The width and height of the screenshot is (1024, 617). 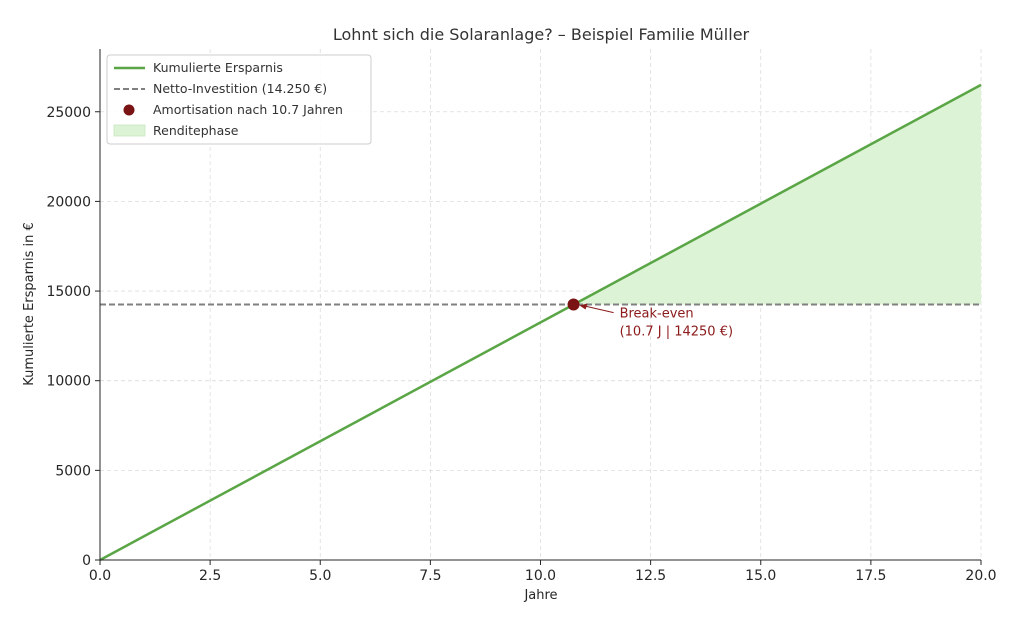 I want to click on x-tick-label: 2.5, so click(x=210, y=576).